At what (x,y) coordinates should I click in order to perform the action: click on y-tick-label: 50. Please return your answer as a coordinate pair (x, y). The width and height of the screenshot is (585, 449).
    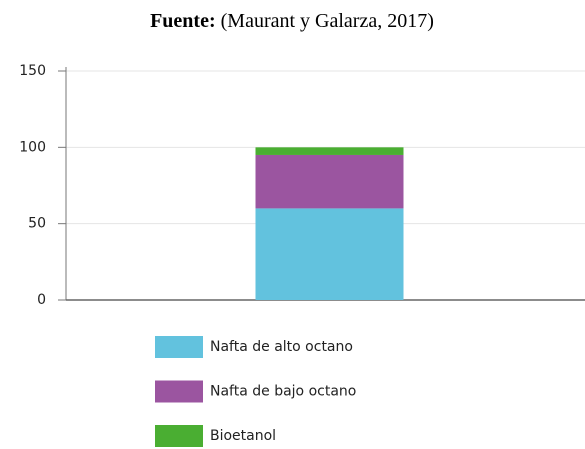
    Looking at the image, I should click on (37, 224).